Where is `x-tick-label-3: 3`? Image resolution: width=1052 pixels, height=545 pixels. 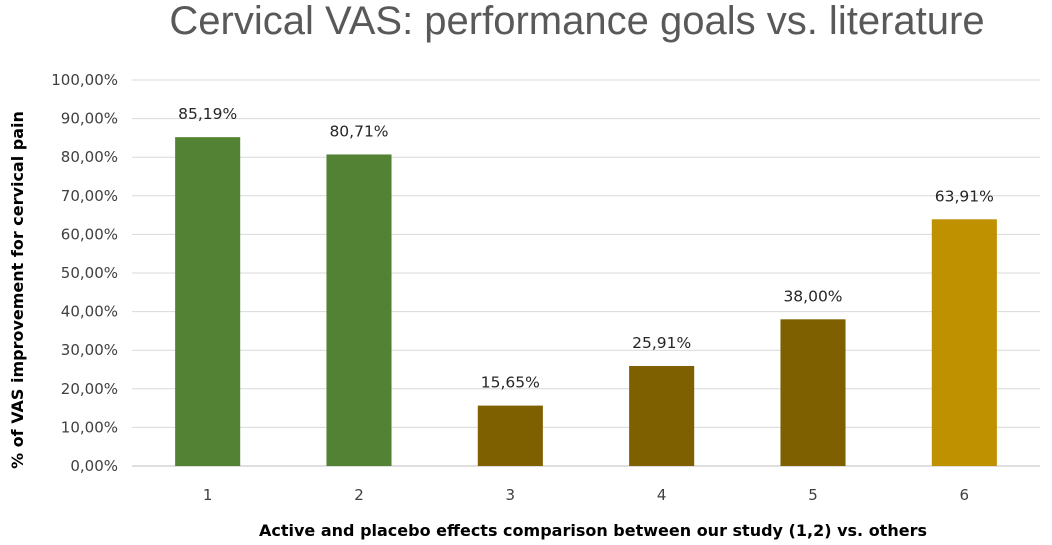 x-tick-label-3: 3 is located at coordinates (511, 495).